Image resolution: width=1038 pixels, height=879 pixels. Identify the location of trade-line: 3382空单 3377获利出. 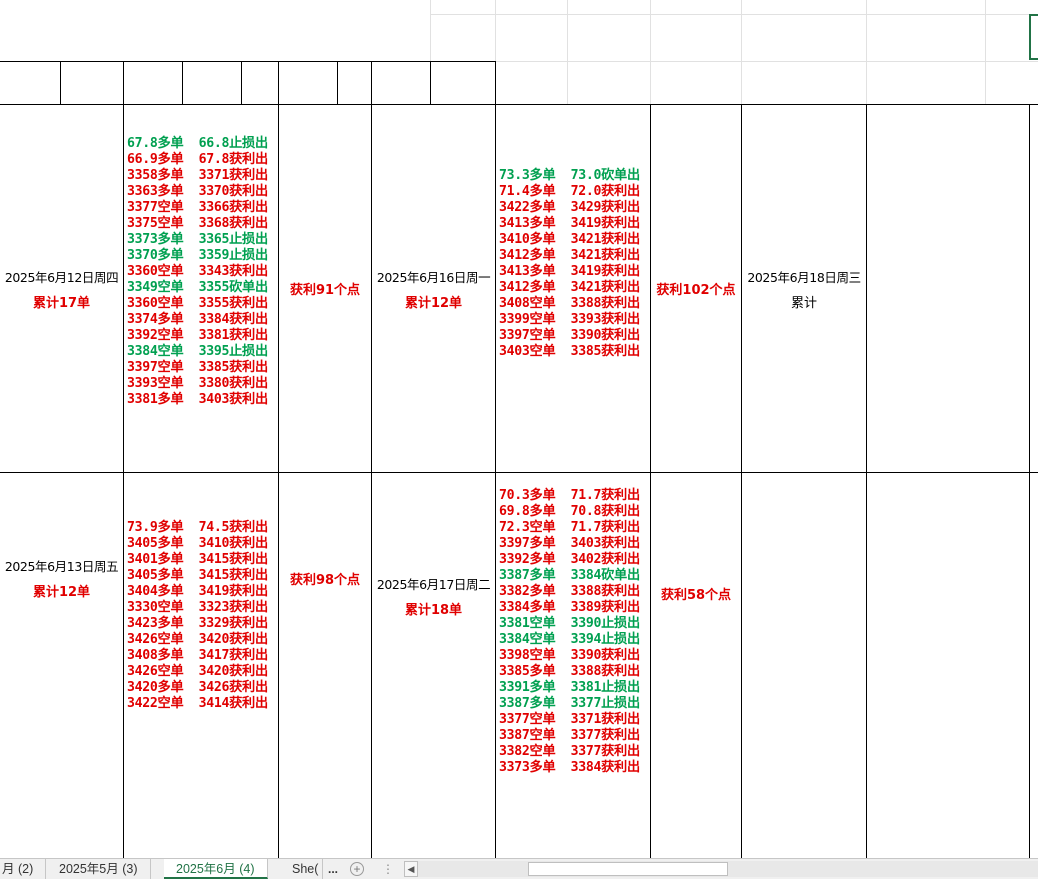
(569, 751).